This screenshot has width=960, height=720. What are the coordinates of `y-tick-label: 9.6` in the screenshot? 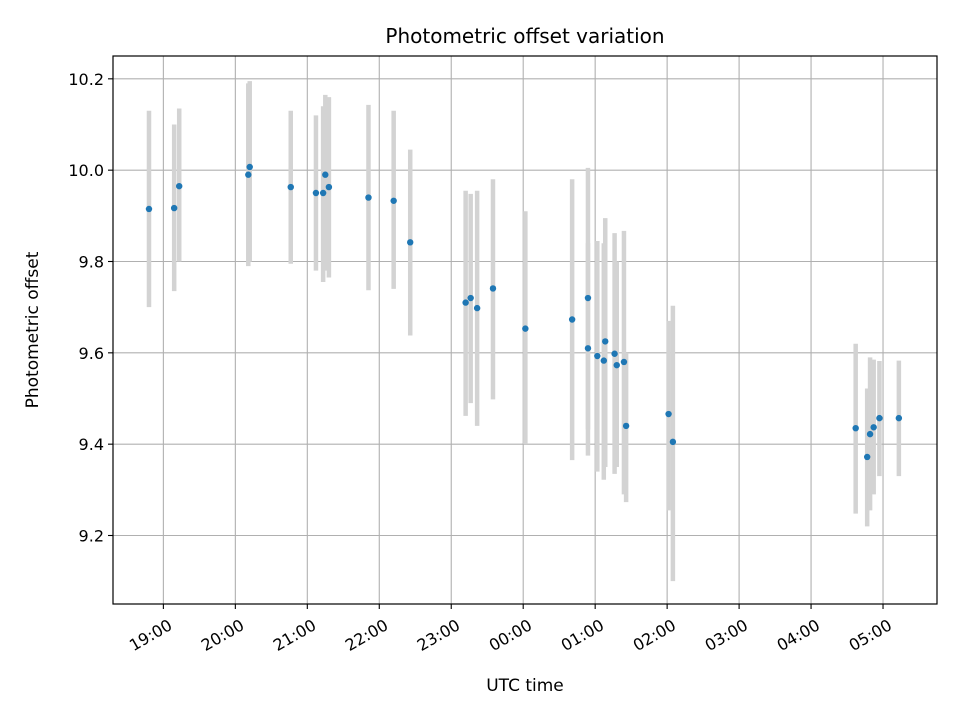 It's located at (91, 353).